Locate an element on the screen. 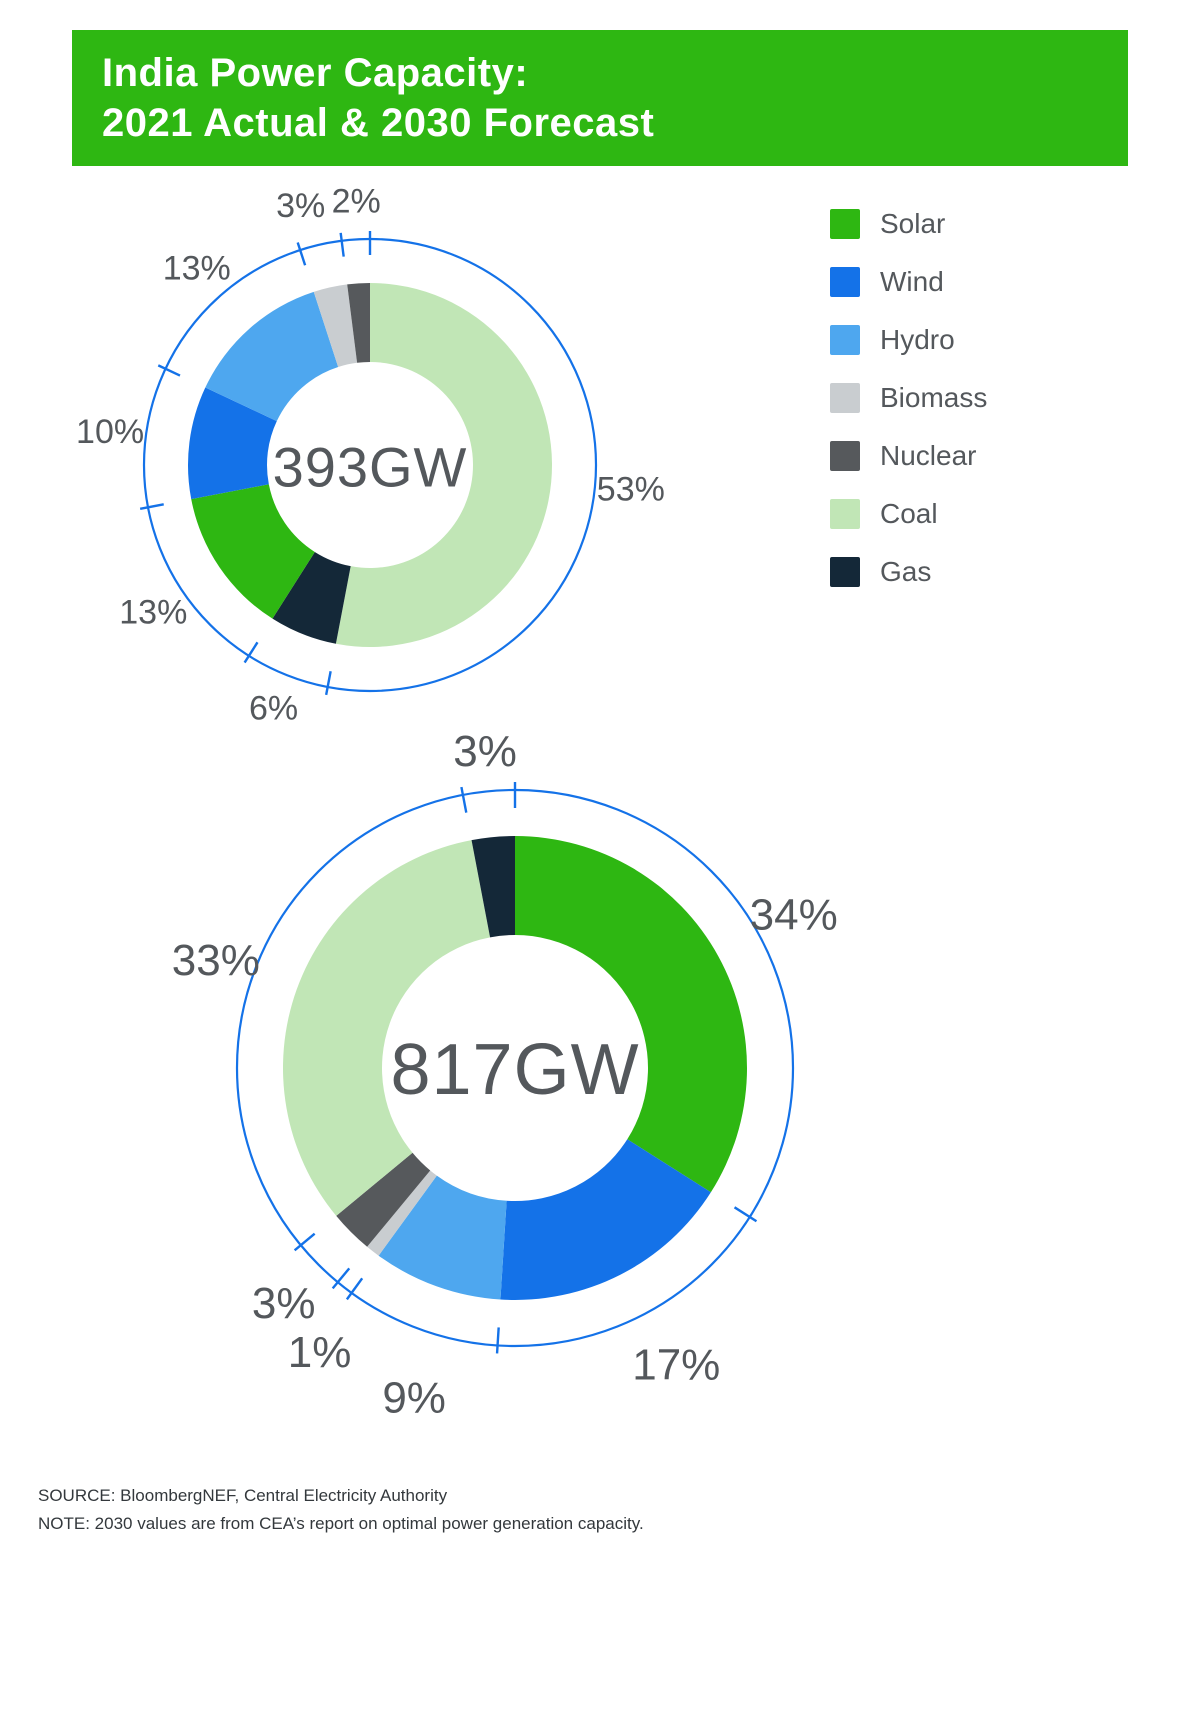  legend-item-biomass: Biomass is located at coordinates (908, 398).